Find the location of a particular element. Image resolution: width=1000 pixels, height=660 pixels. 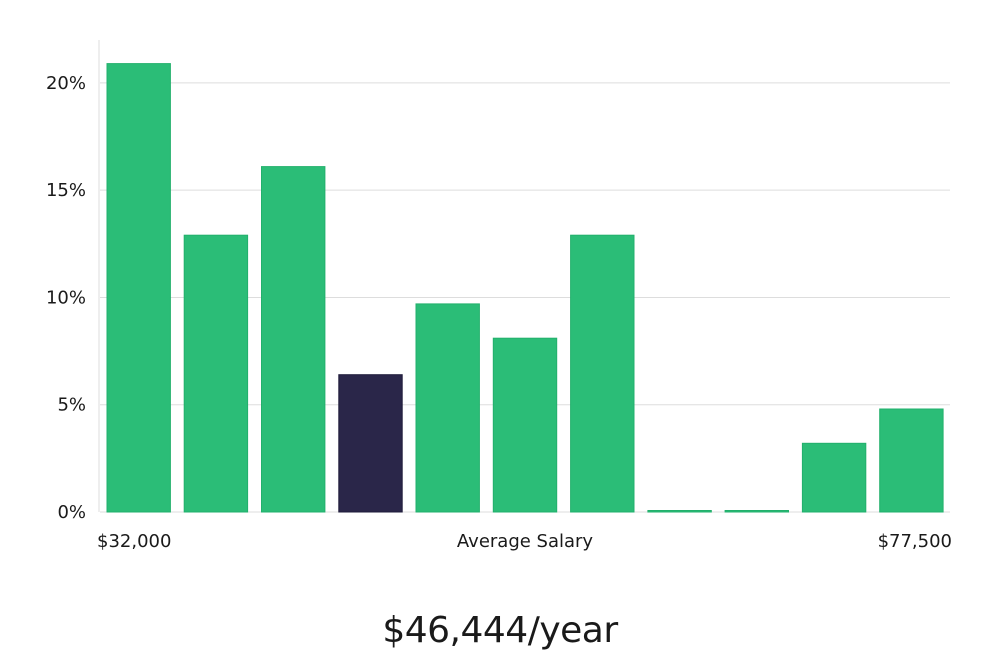

highlighted-bar is located at coordinates (370, 443).